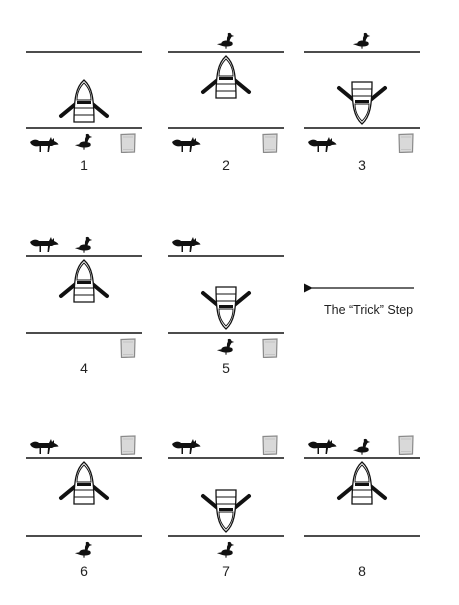 The image size is (459, 605). What do you see at coordinates (84, 306) in the screenshot?
I see `panel-4: 4` at bounding box center [84, 306].